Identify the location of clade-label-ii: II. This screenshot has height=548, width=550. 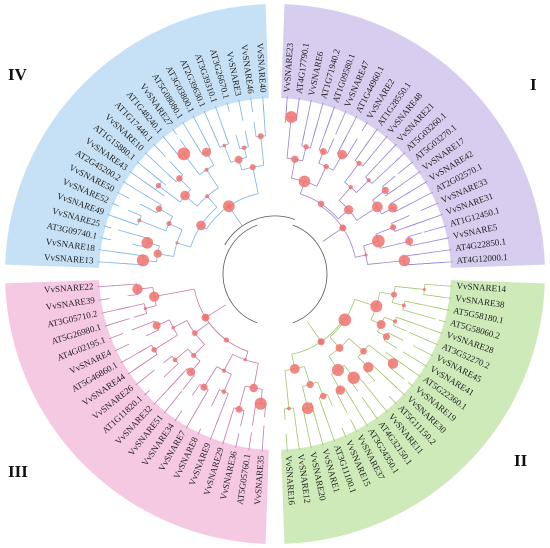
(521, 460).